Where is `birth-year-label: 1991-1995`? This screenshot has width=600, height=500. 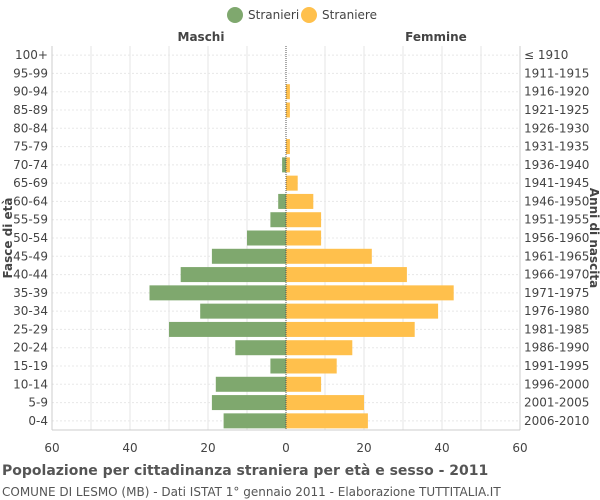 birth-year-label: 1991-1995 is located at coordinates (556, 366).